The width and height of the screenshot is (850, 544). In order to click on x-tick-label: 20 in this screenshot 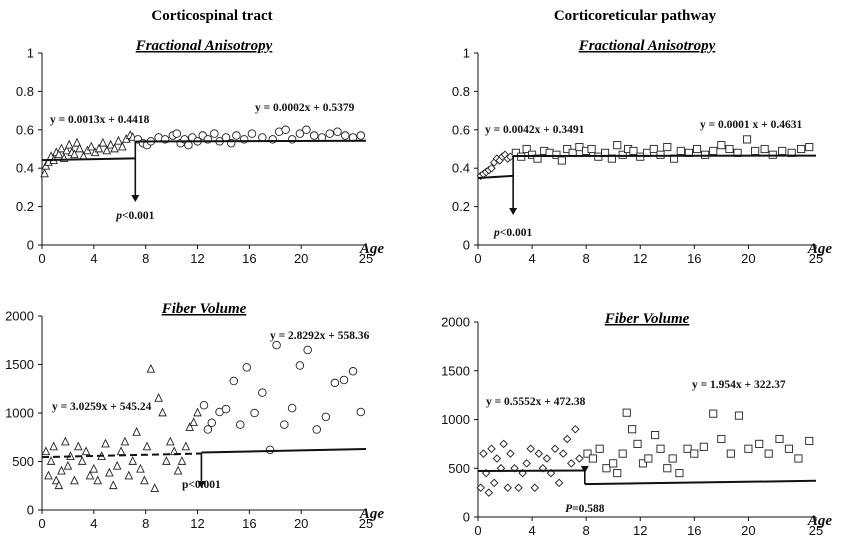, I will do `click(301, 523)`.